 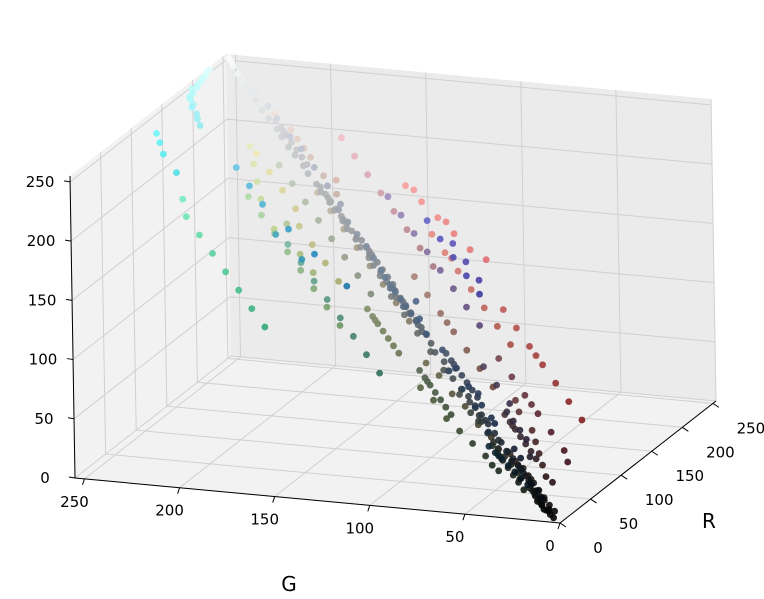 What do you see at coordinates (750, 428) in the screenshot?
I see `r-tick-label: 250` at bounding box center [750, 428].